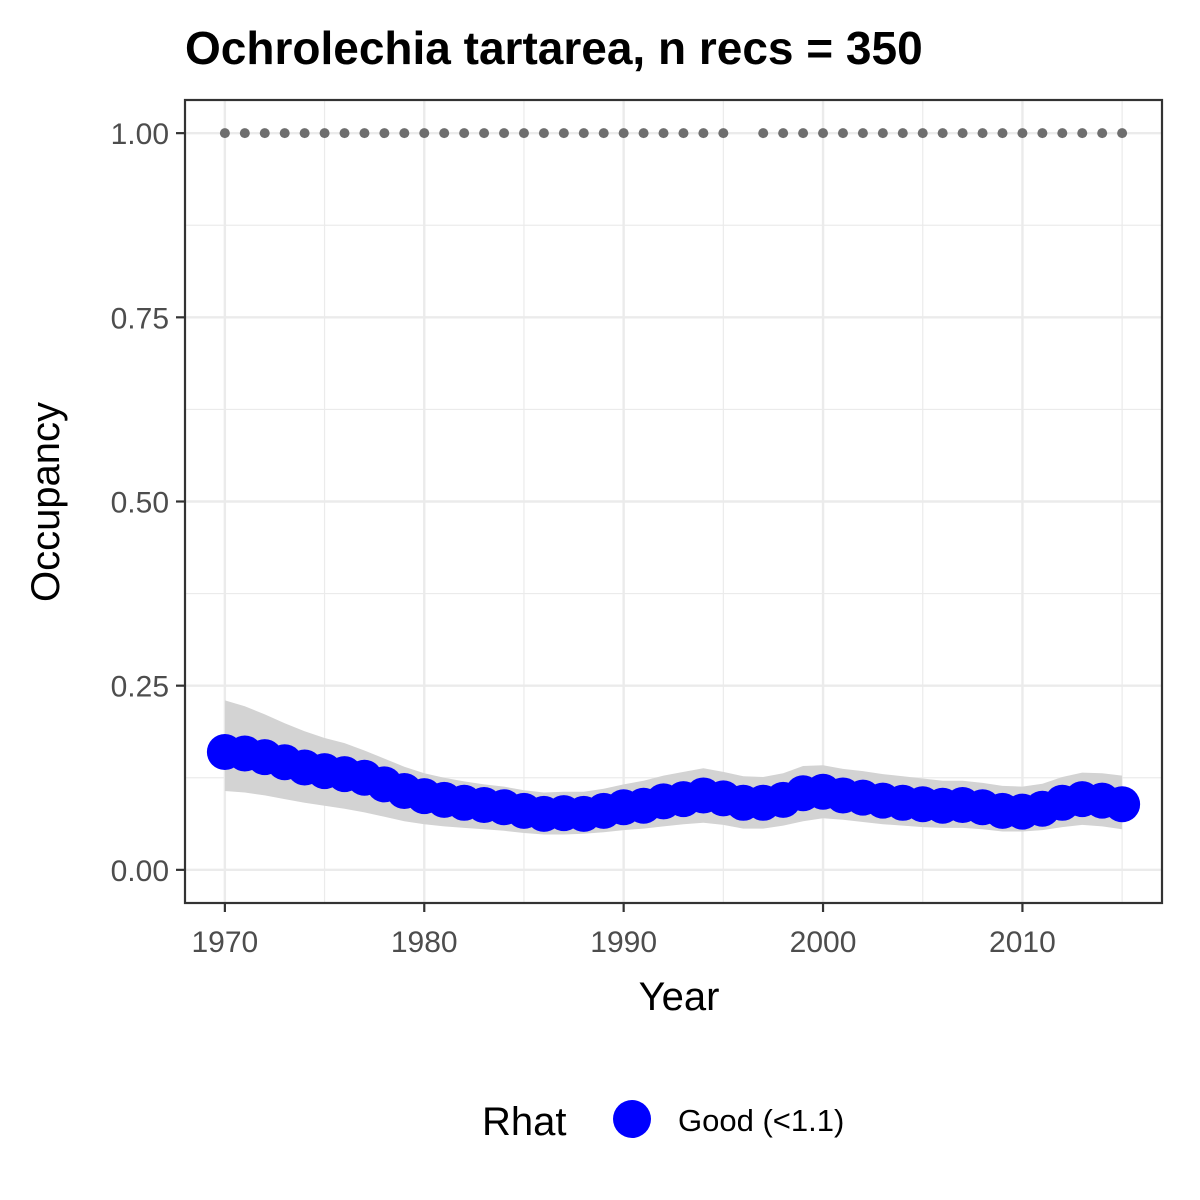 Image resolution: width=1200 pixels, height=1200 pixels. I want to click on y-tick-label: 1.00, so click(140, 134).